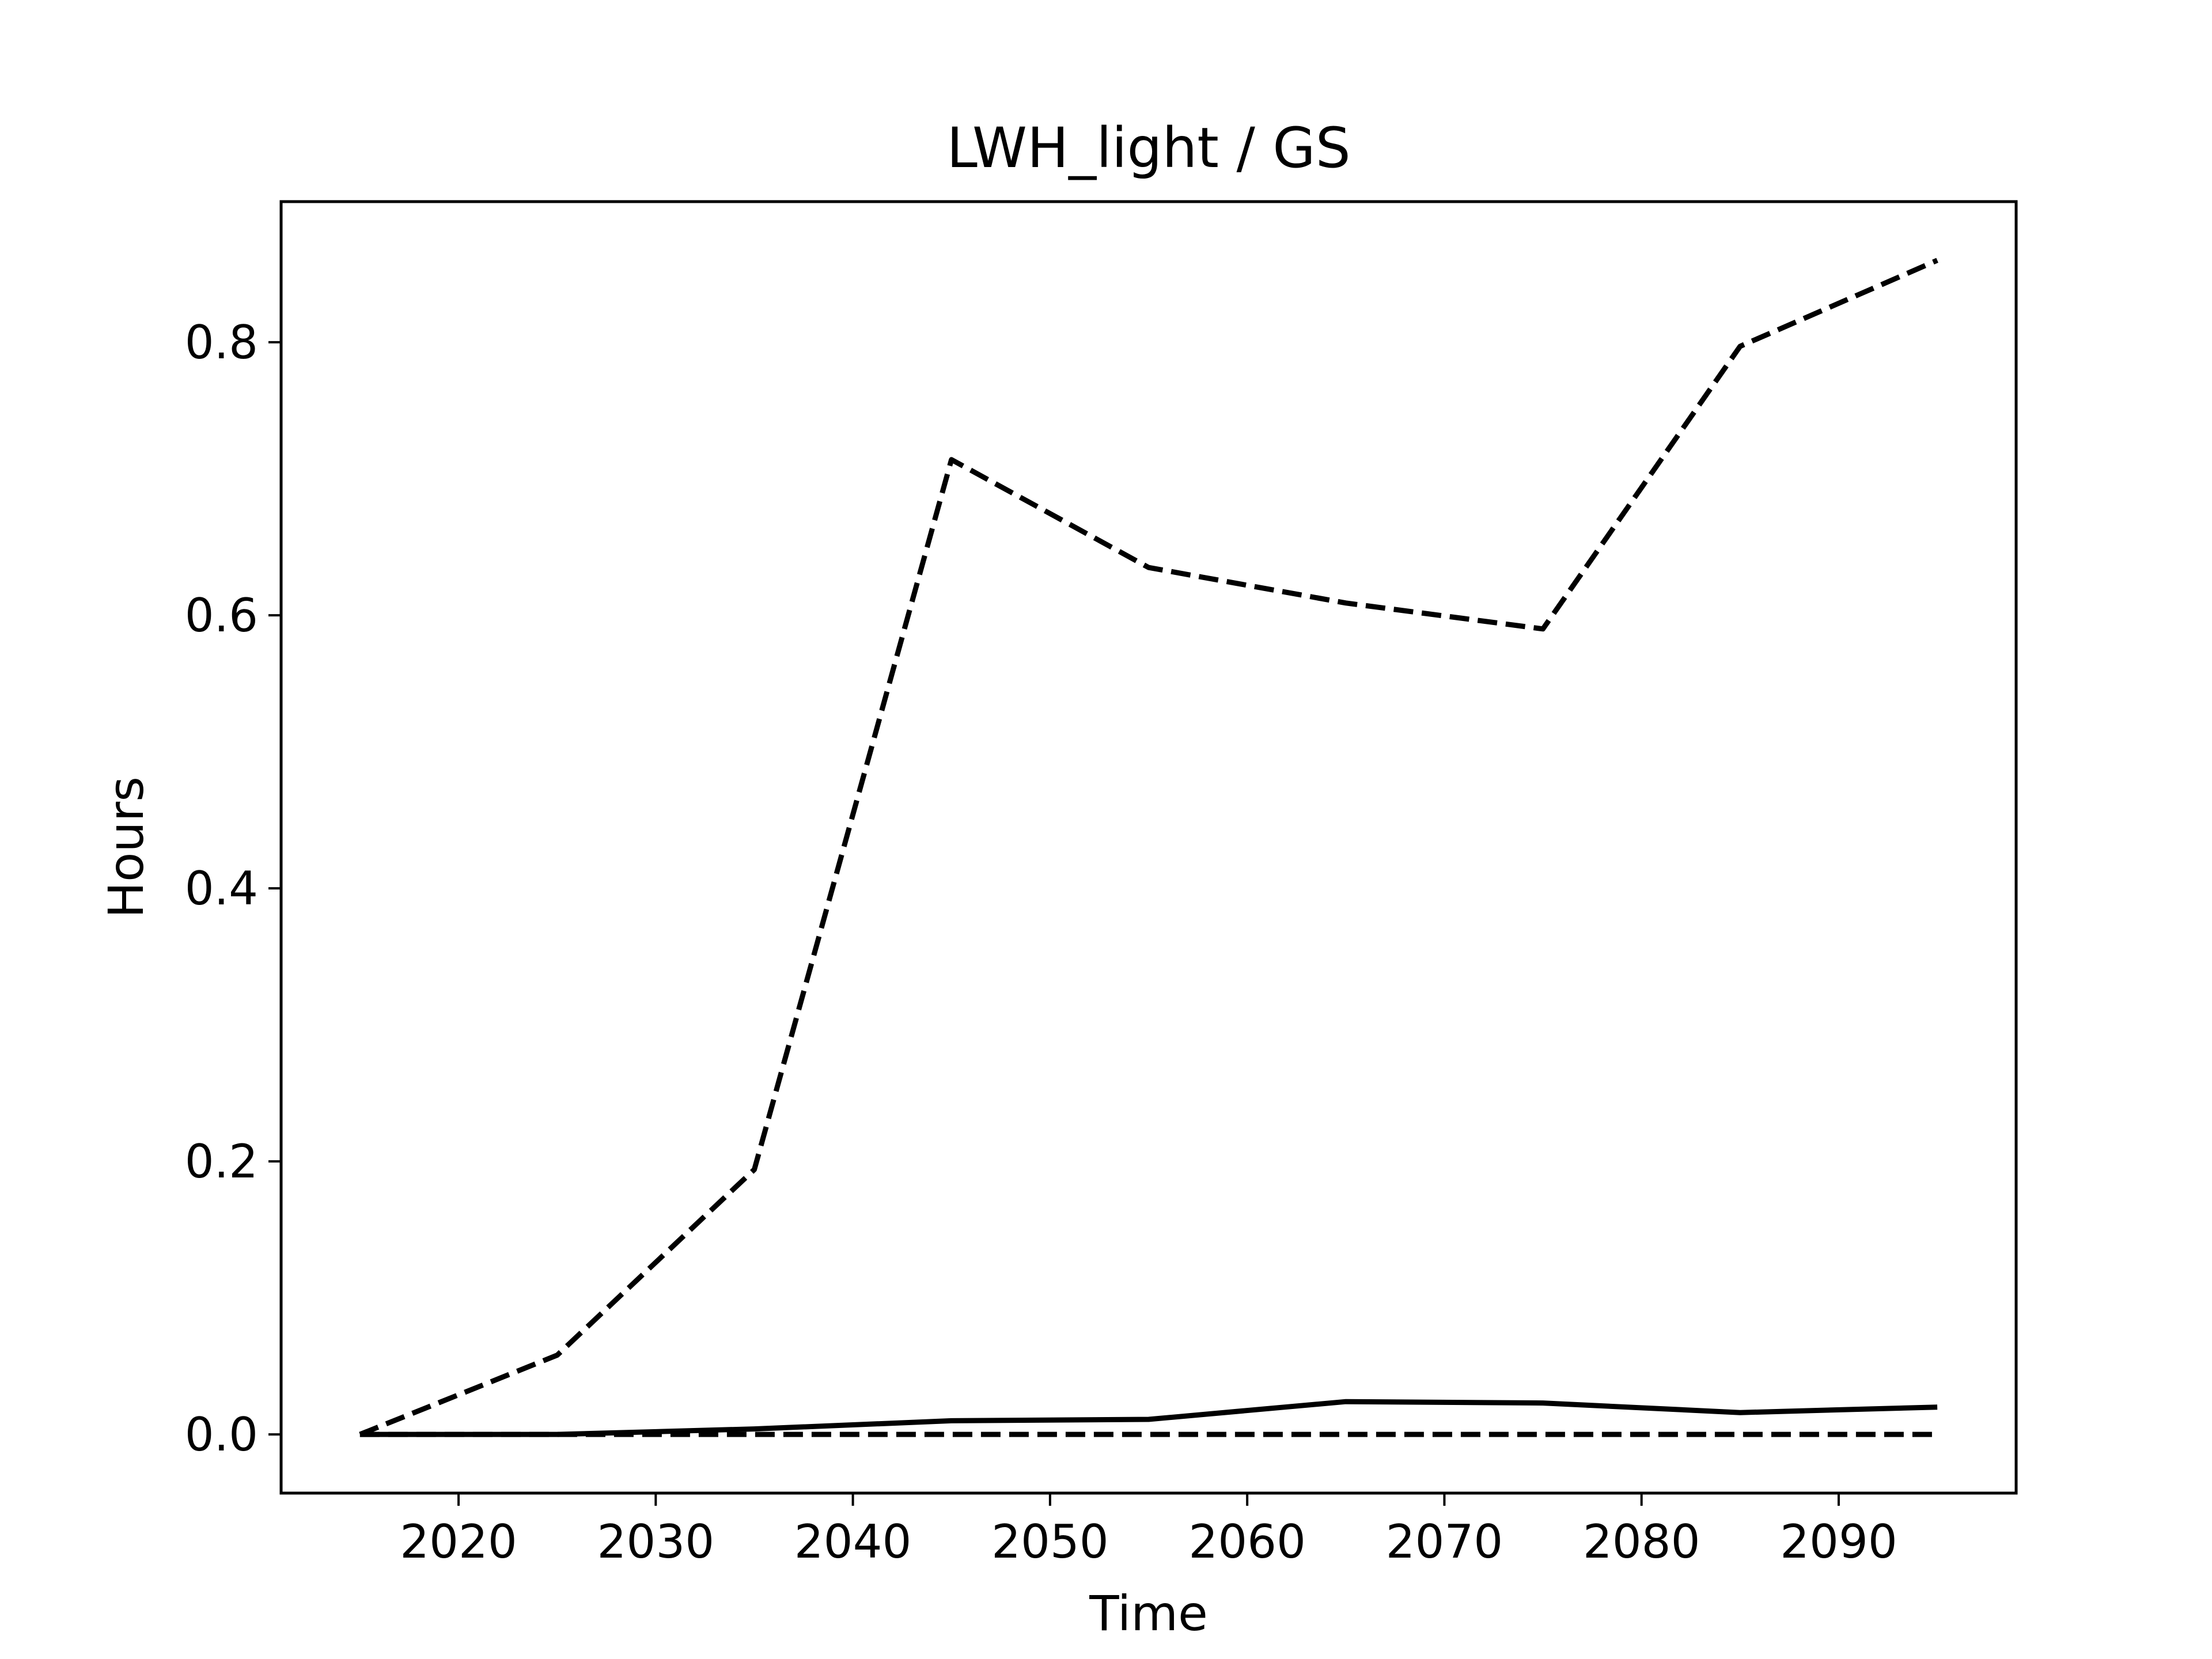 The width and height of the screenshot is (2212, 1659). What do you see at coordinates (656, 1542) in the screenshot?
I see `x-tick-label: 2030` at bounding box center [656, 1542].